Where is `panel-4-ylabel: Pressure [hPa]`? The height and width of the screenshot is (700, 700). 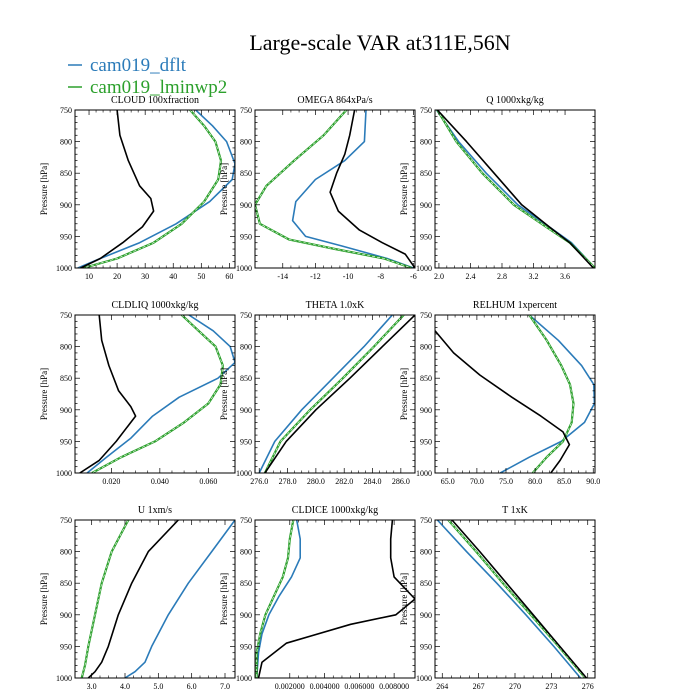
panel-4-ylabel: Pressure [hPa] is located at coordinates (44, 394).